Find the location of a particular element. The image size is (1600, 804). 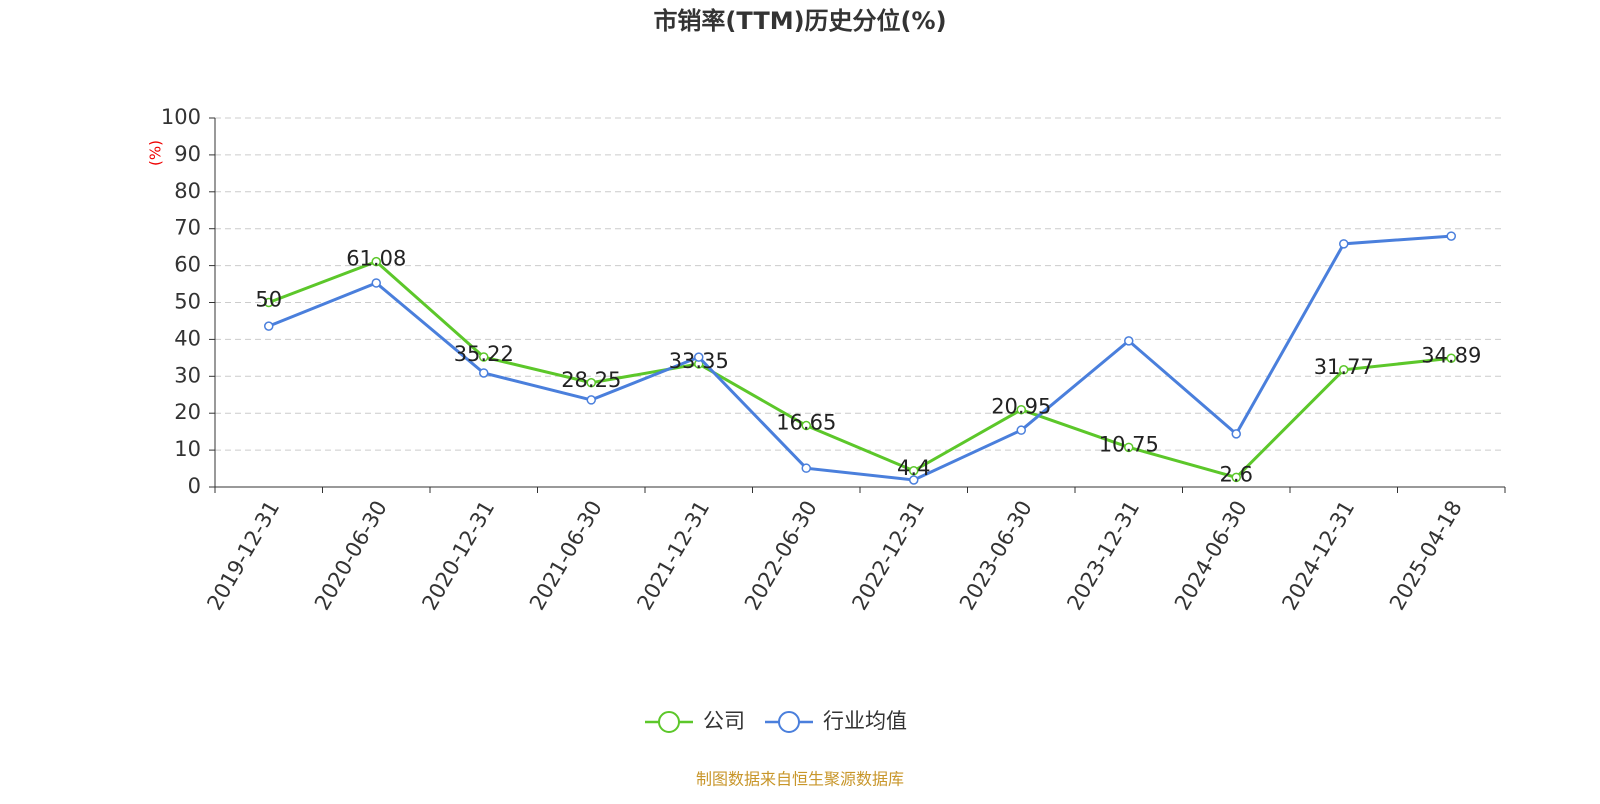

data-label: 50 is located at coordinates (268, 300).